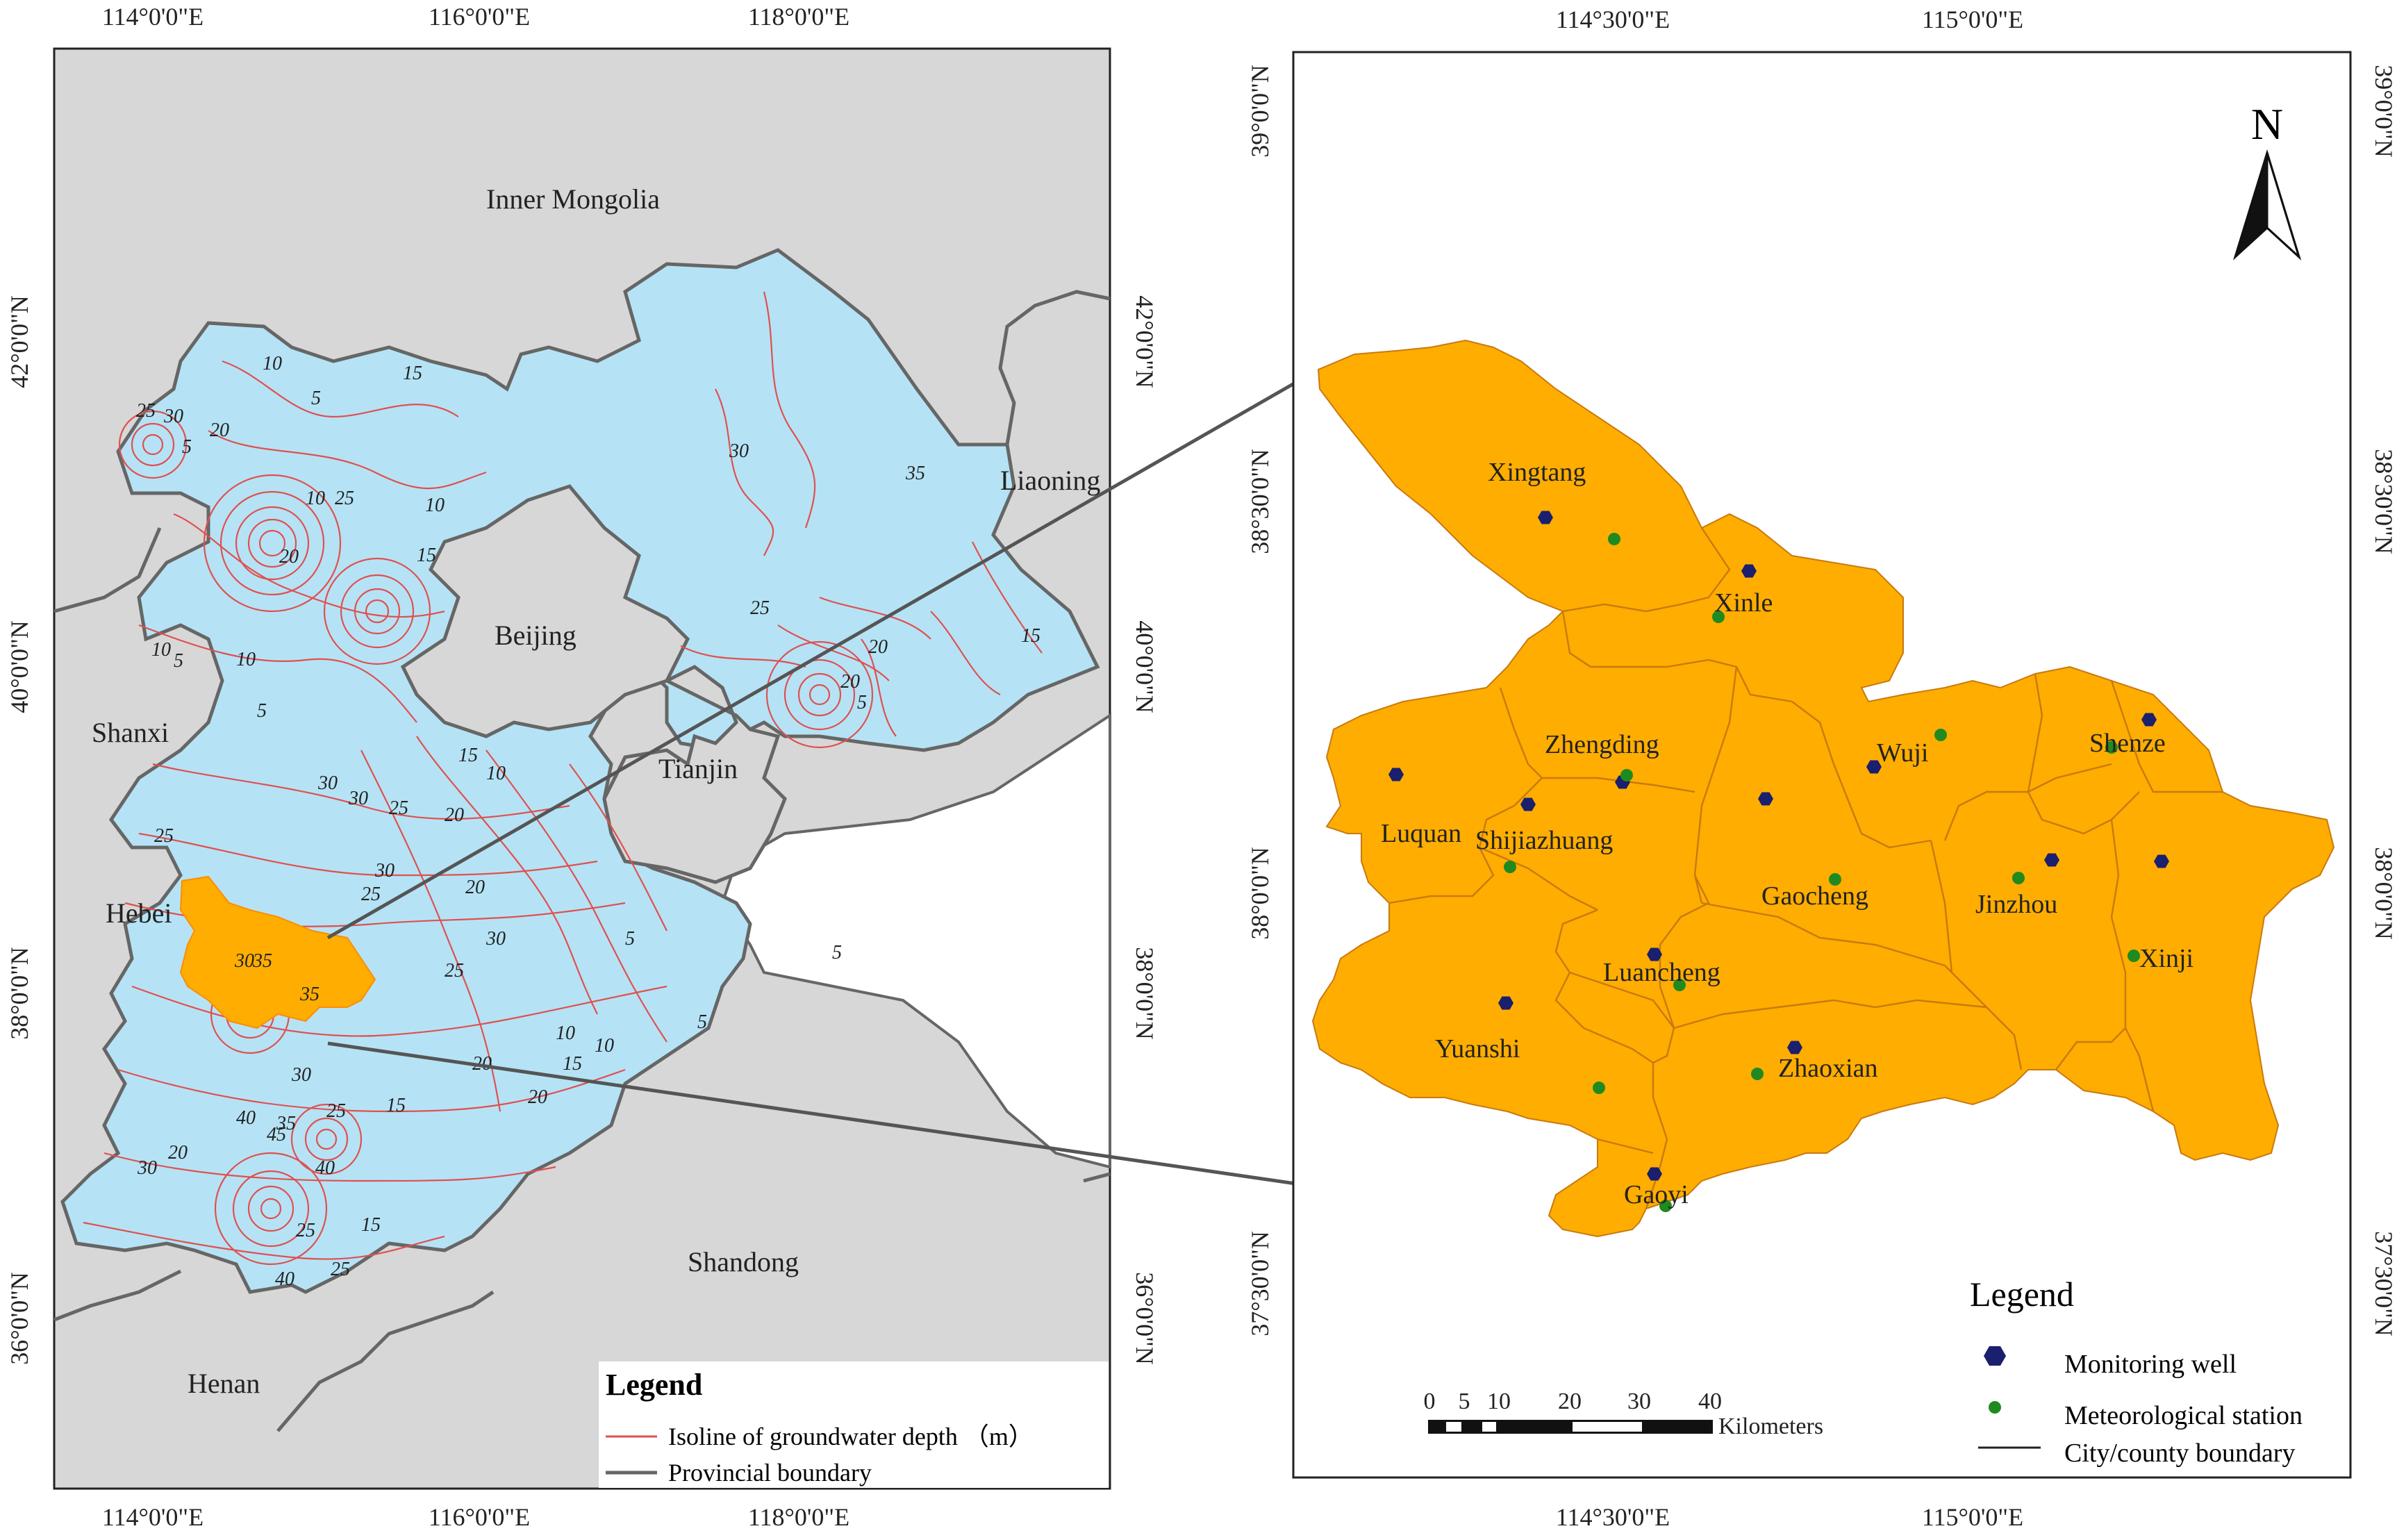 Image resolution: width=2397 pixels, height=1540 pixels. What do you see at coordinates (480, 17) in the screenshot?
I see `left-top-tick-2: 116°0'0"E` at bounding box center [480, 17].